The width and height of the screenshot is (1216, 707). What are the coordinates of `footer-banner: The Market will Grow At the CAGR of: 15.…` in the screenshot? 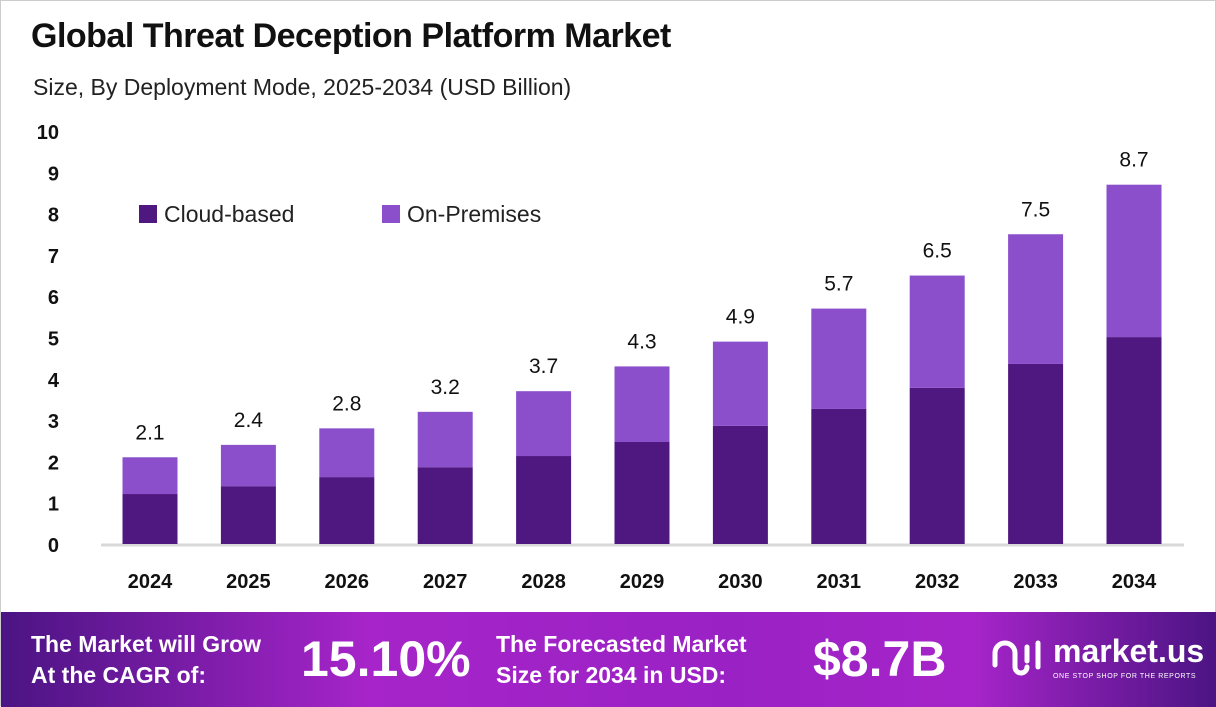 It's located at (608, 659).